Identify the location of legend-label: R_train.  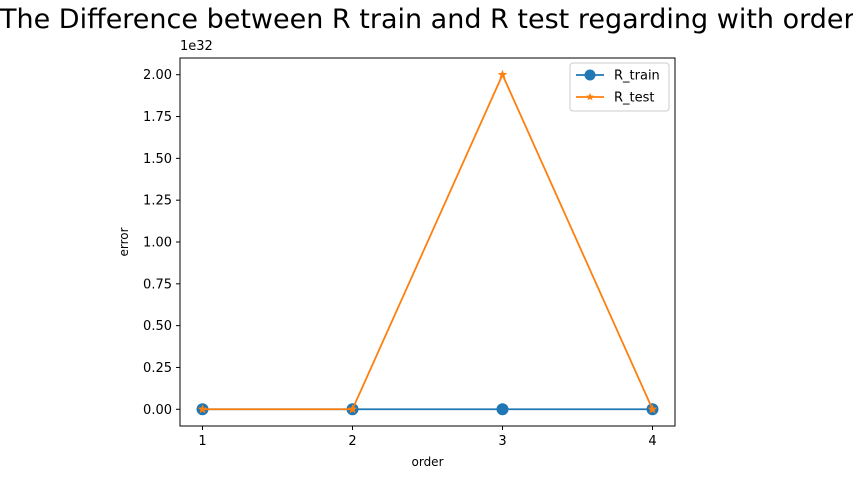
(637, 76).